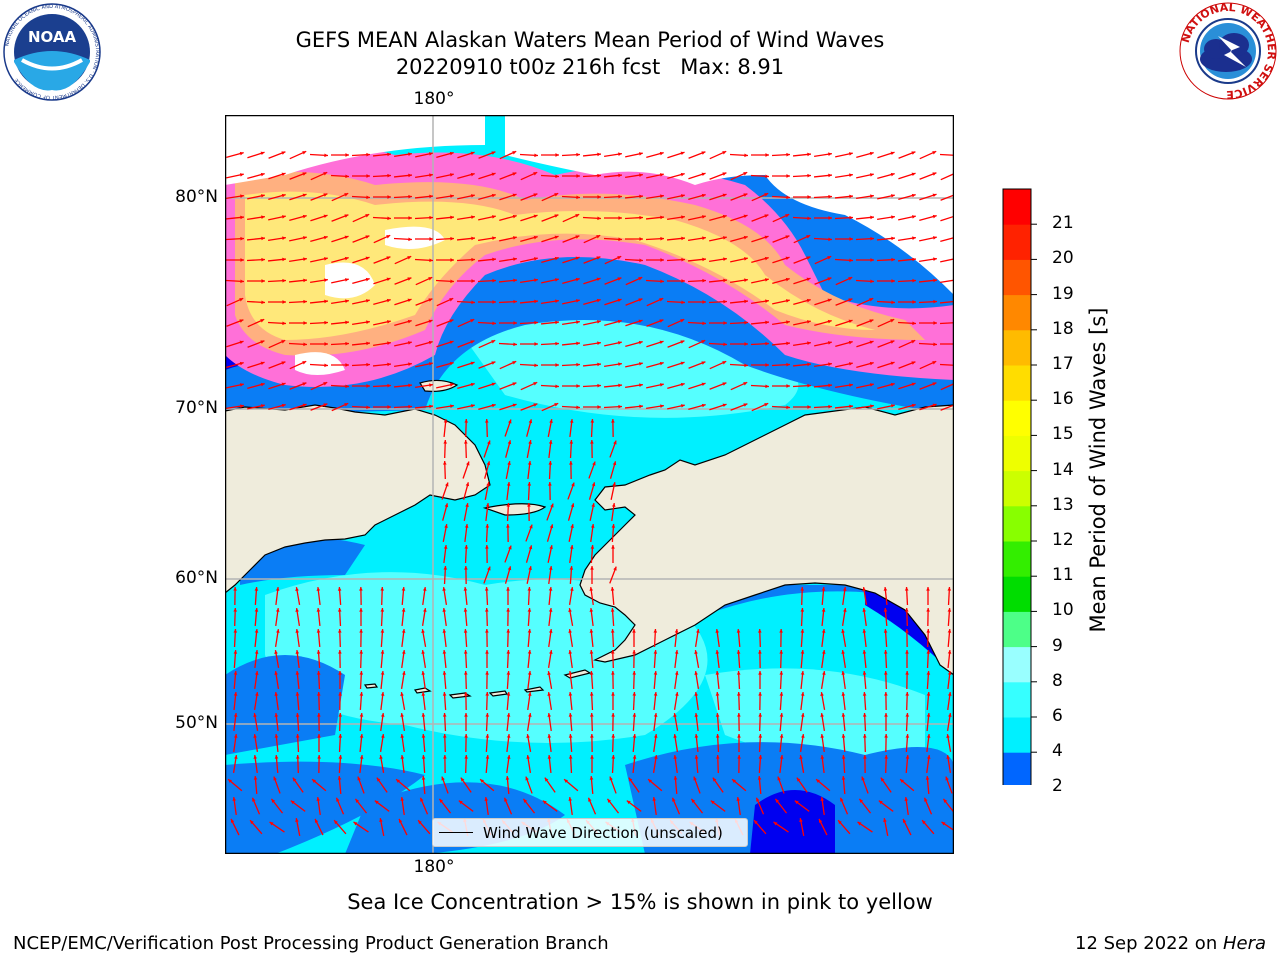  What do you see at coordinates (947, 281) in the screenshot?
I see `direction-arrow` at bounding box center [947, 281].